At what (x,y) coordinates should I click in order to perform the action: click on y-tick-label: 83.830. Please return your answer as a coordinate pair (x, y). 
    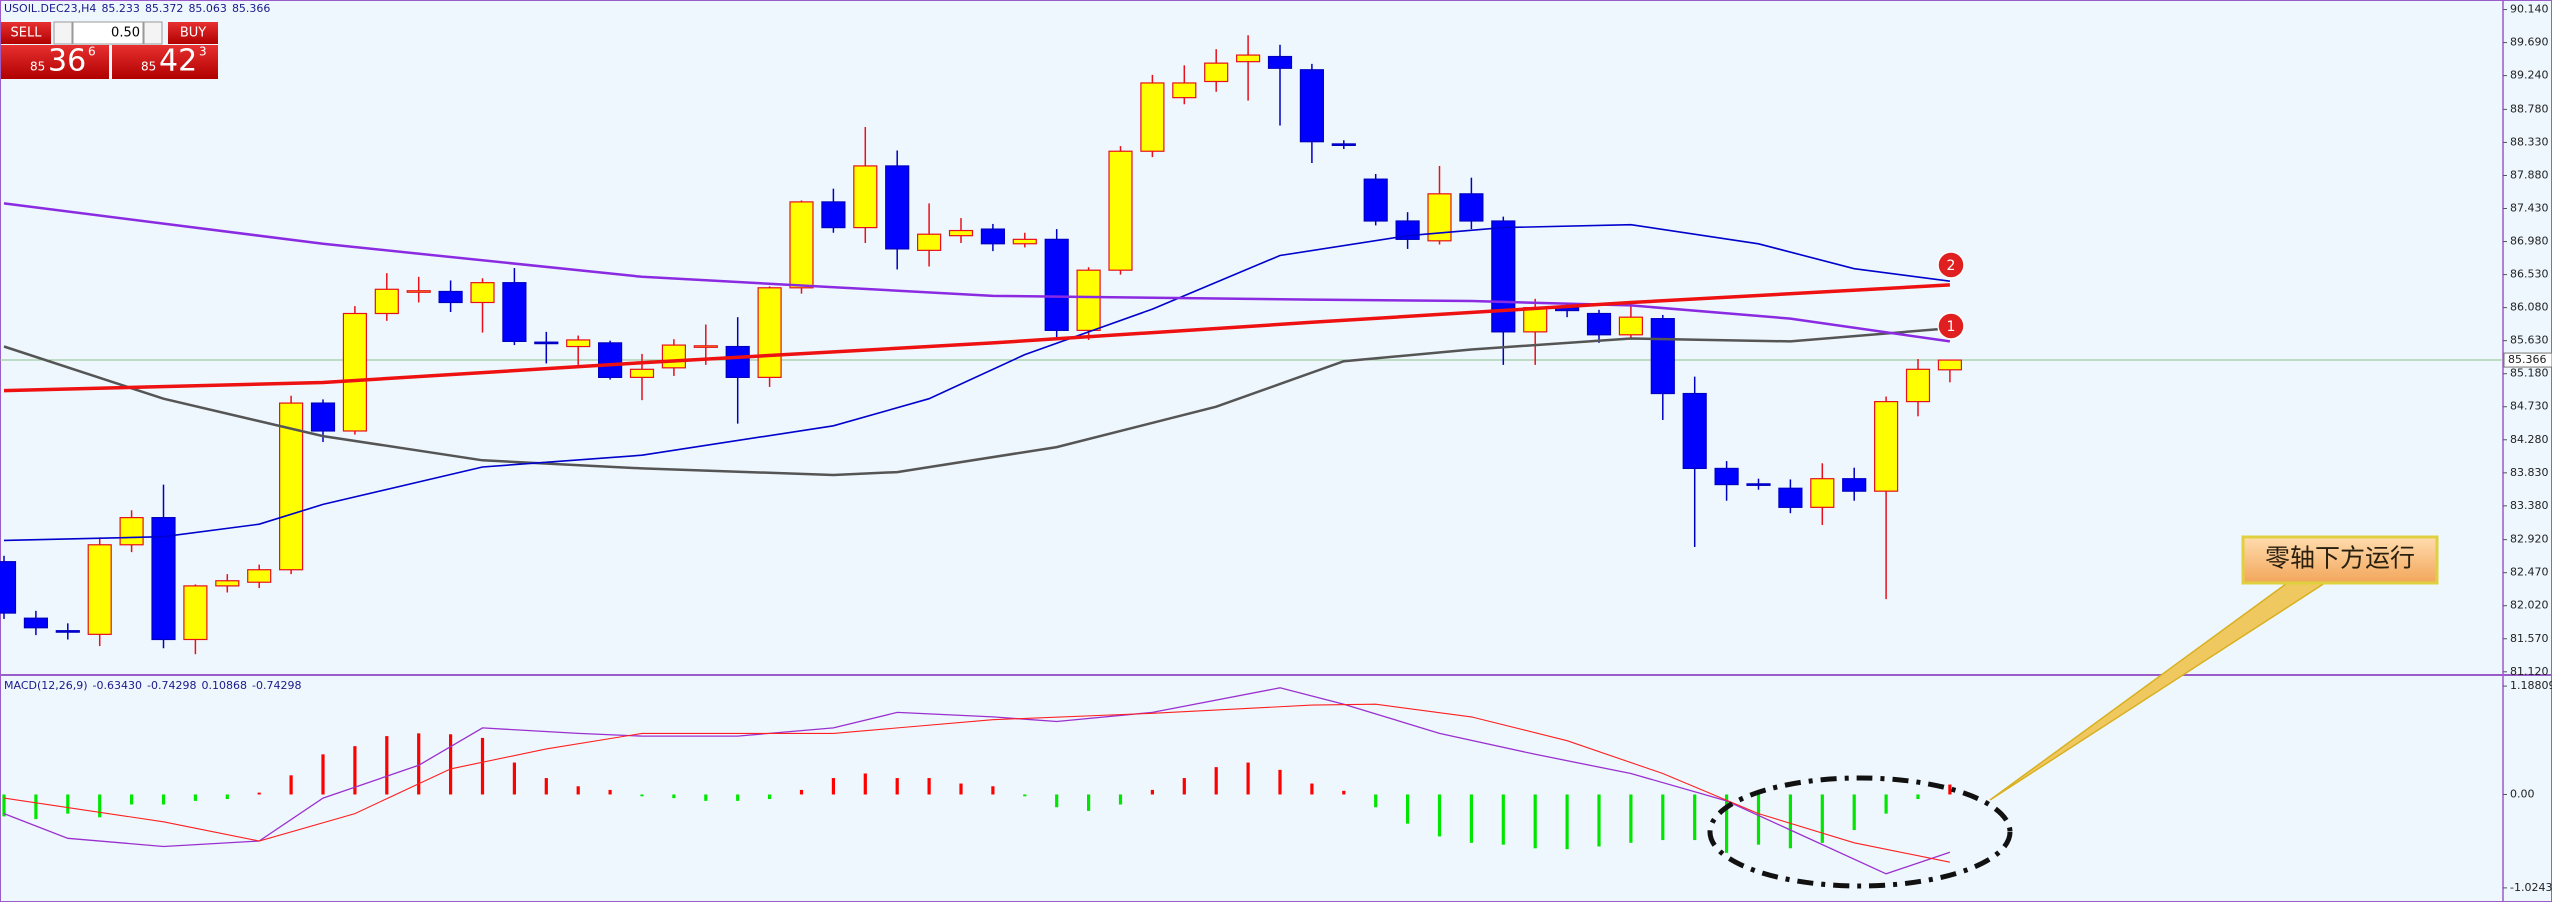
    Looking at the image, I should click on (2529, 472).